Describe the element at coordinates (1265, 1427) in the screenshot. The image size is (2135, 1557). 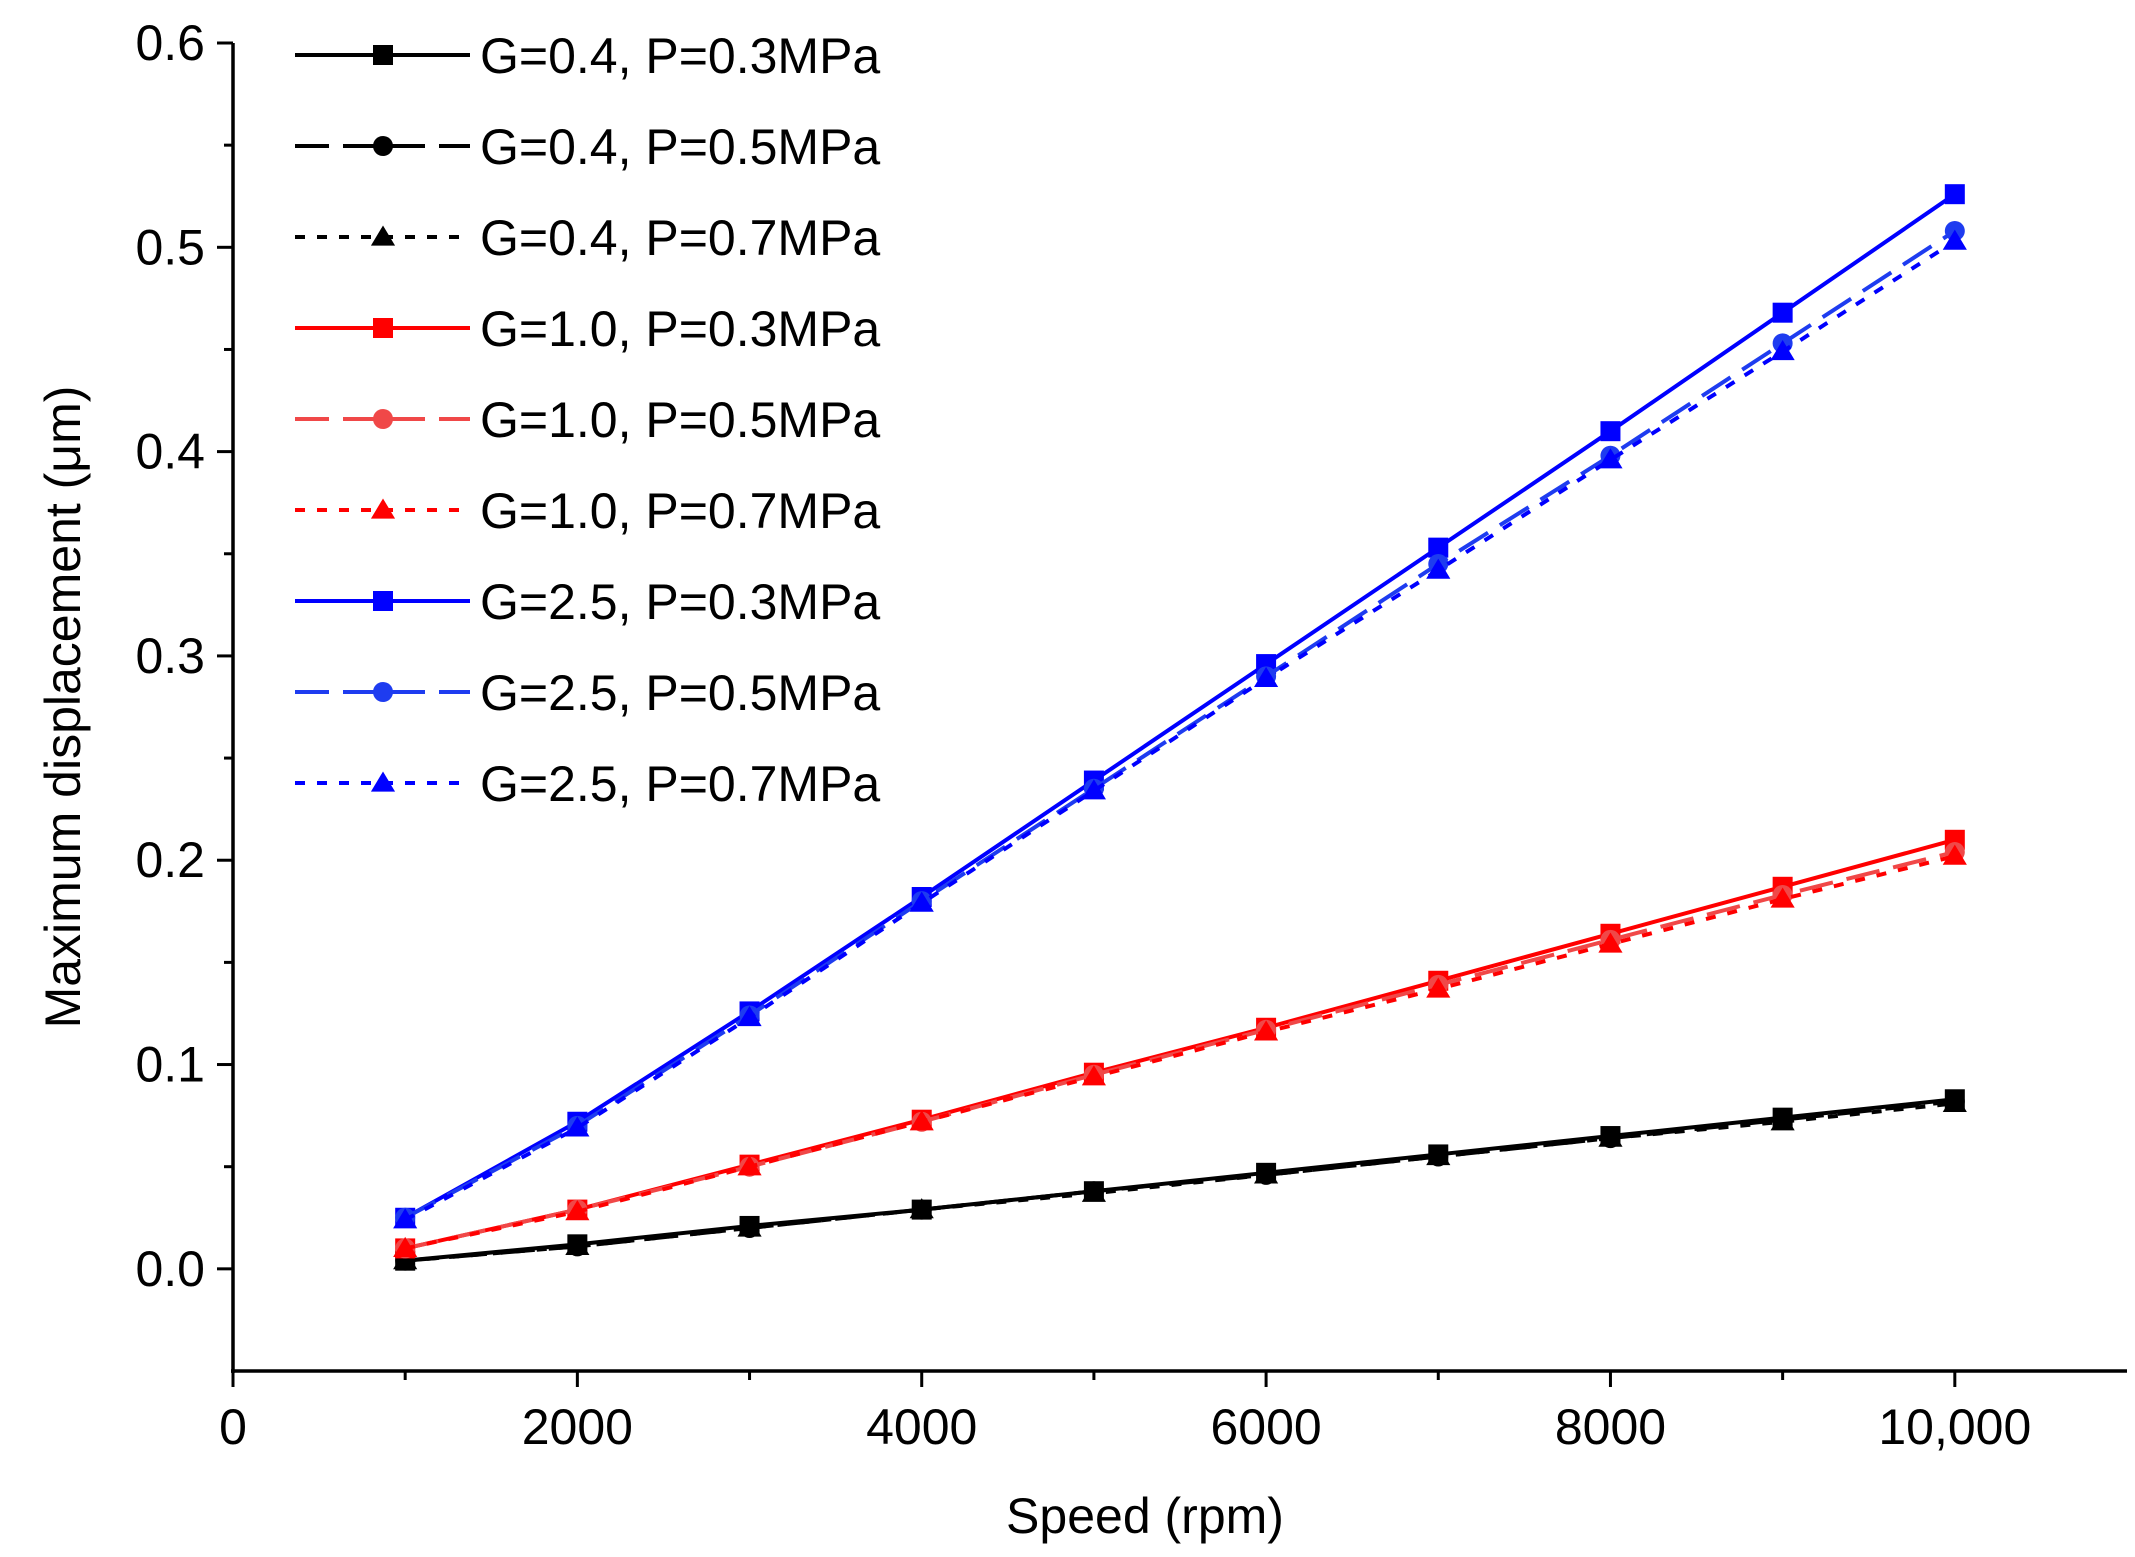
I see `x-tick-label: 6000` at that location.